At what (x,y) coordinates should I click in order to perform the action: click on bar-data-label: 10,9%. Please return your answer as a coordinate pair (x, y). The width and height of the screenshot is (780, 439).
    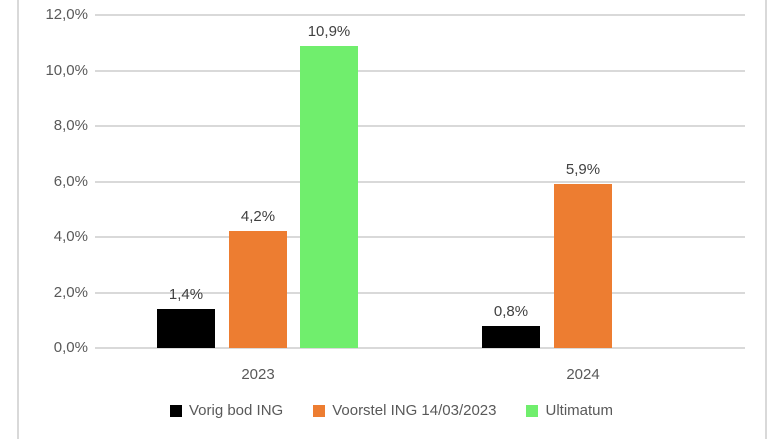
    Looking at the image, I should click on (329, 31).